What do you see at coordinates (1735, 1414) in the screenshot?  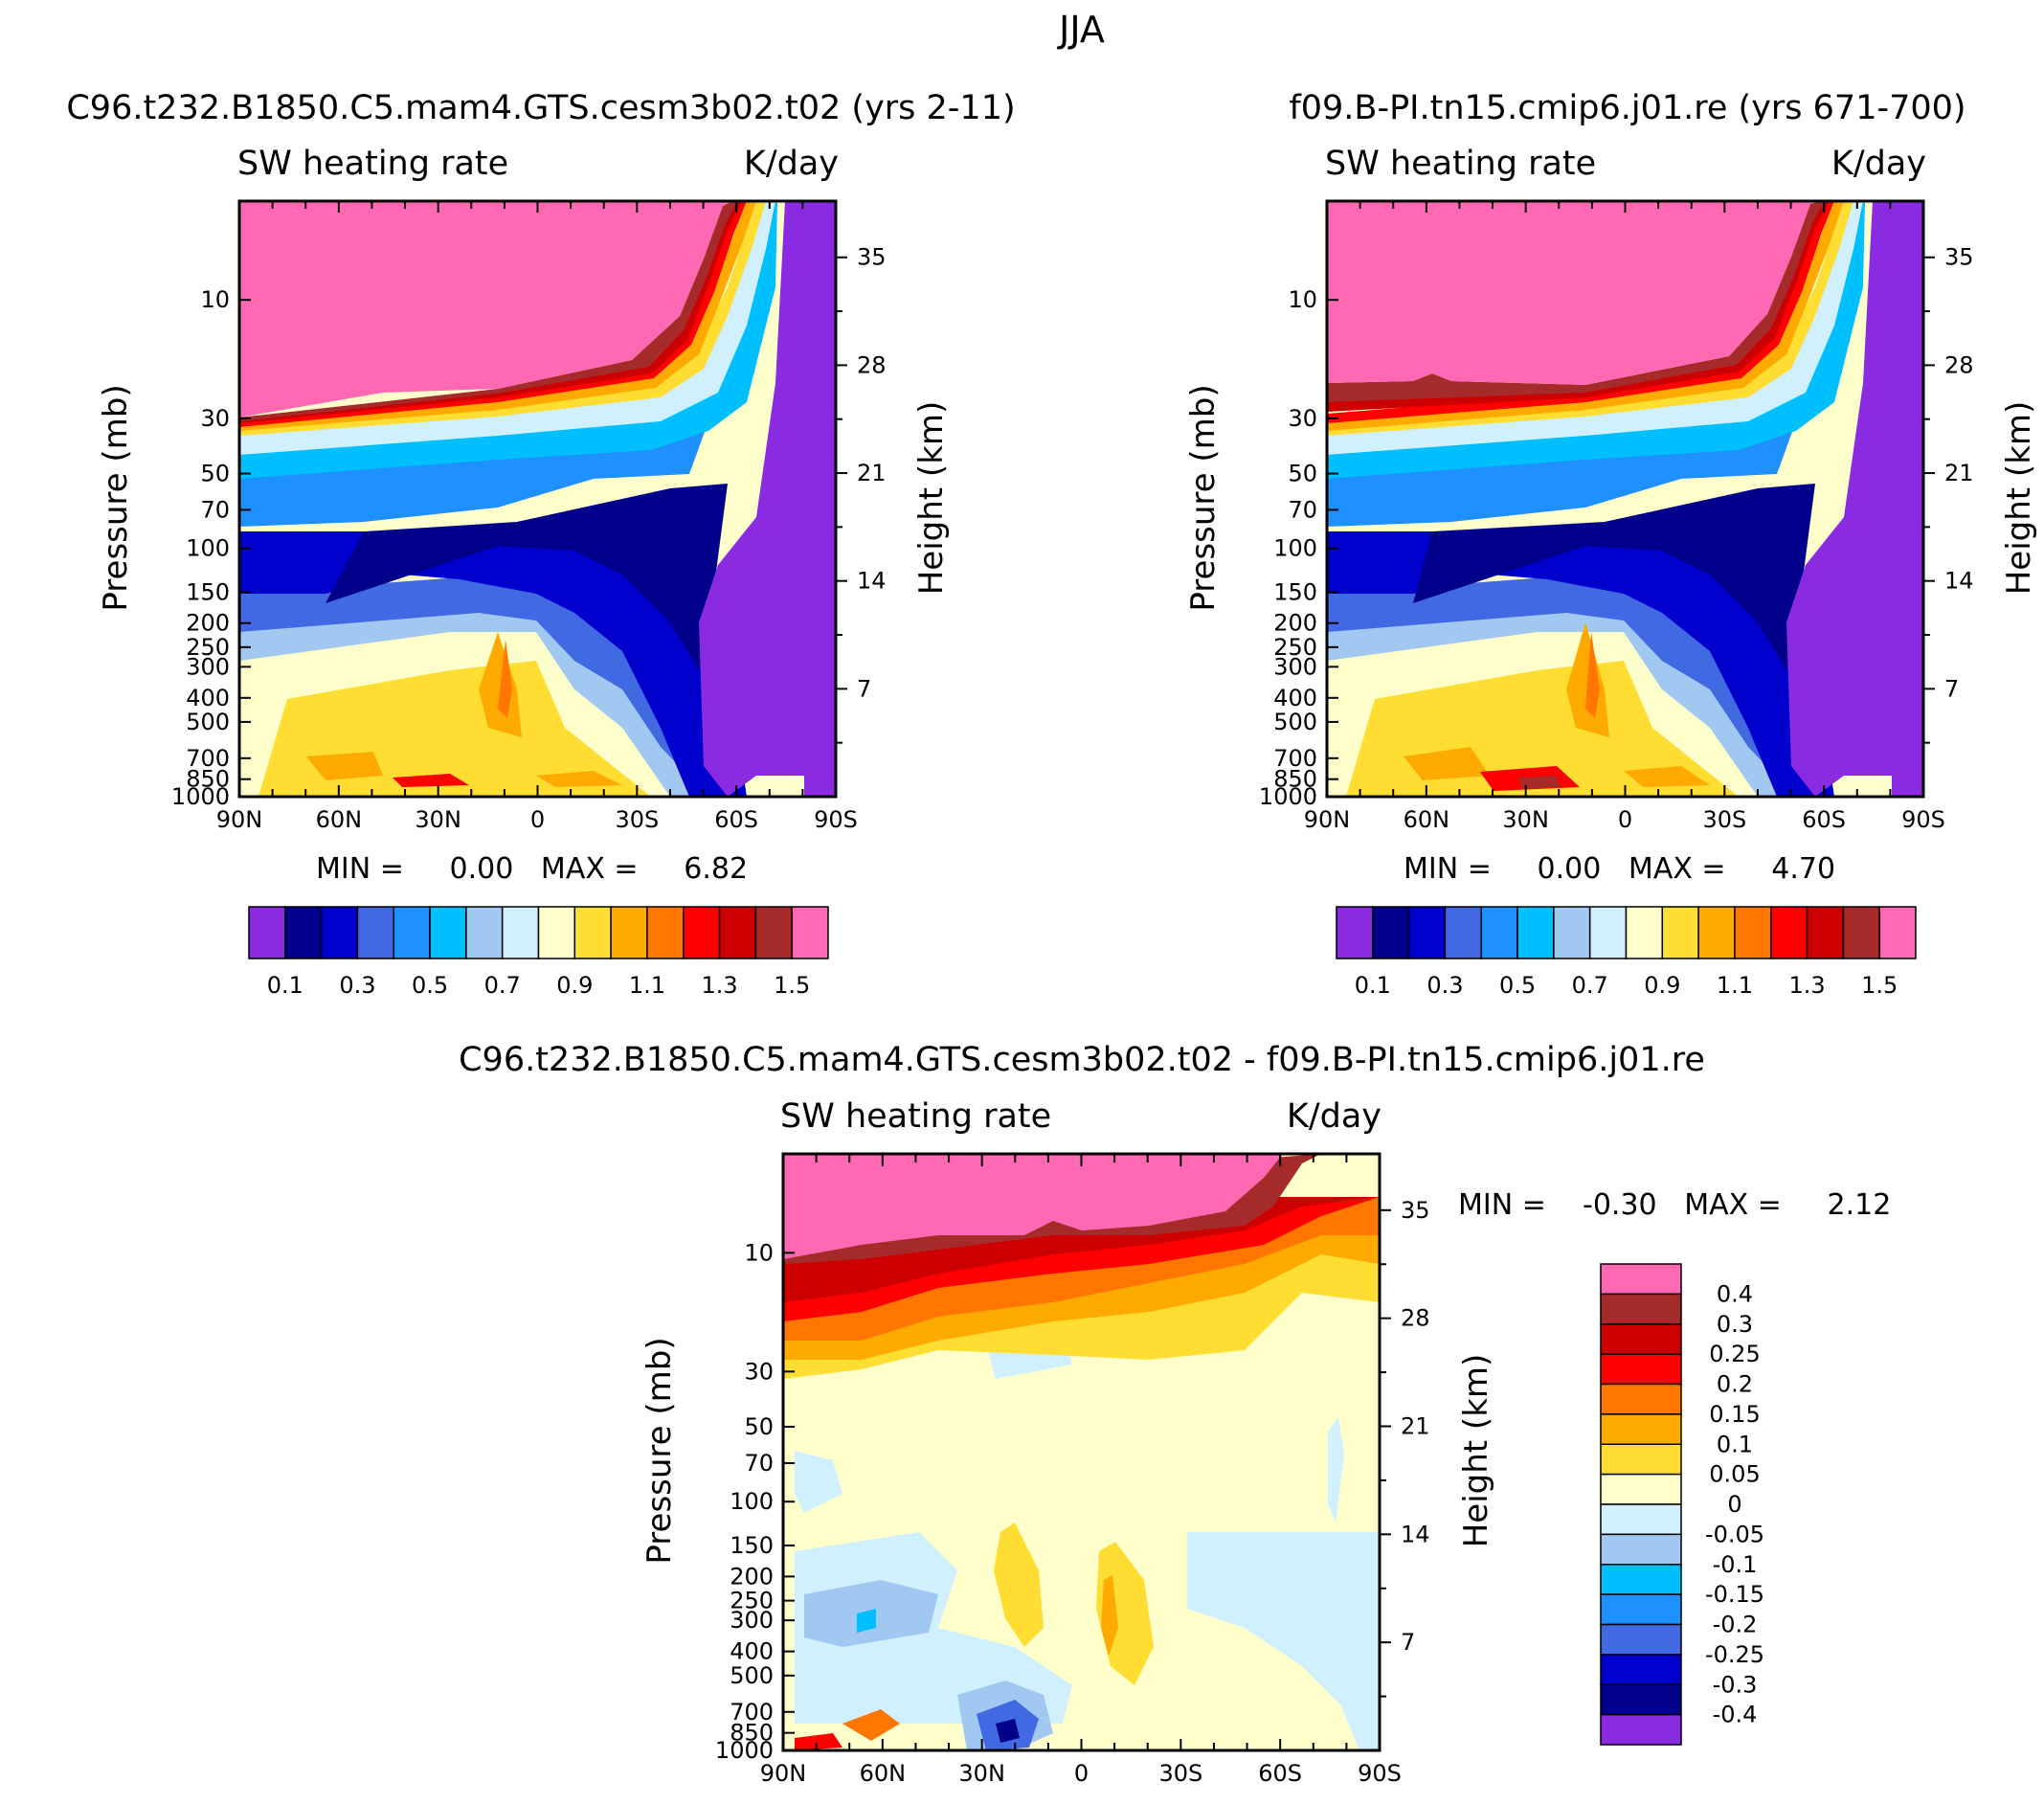 I see `colorbar-label: 0.15` at bounding box center [1735, 1414].